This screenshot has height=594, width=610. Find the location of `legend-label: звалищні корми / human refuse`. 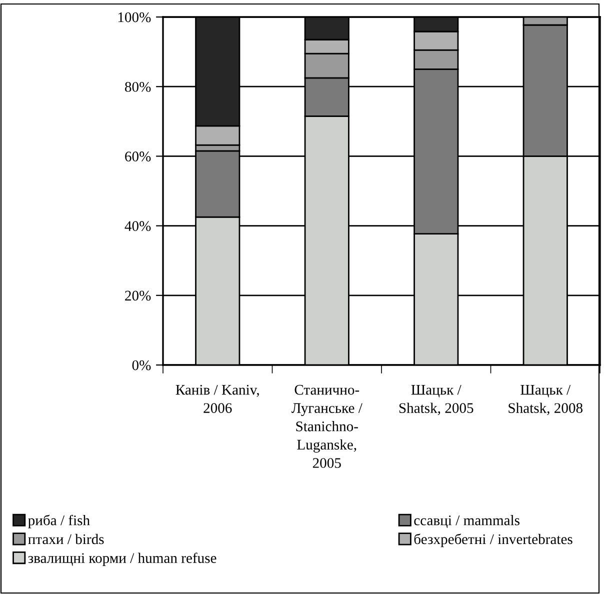

legend-label: звалищні корми / human refuse is located at coordinates (122, 559).